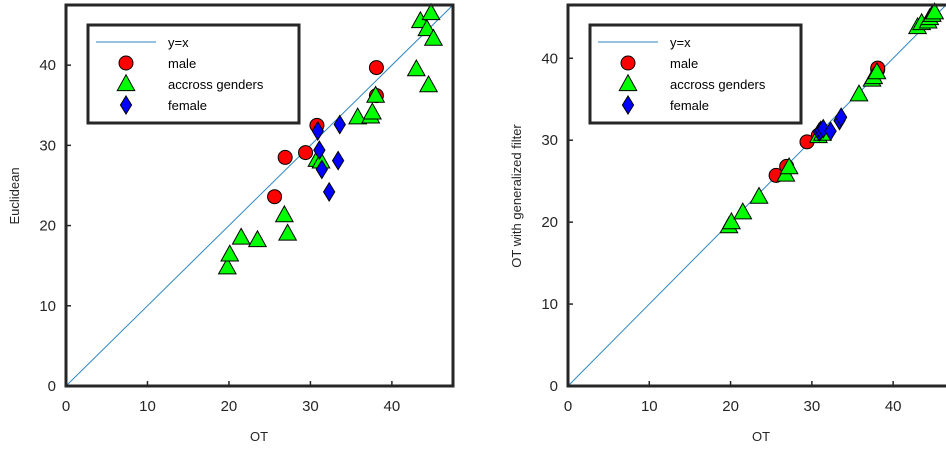  What do you see at coordinates (832, 118) in the screenshot?
I see `markers-group-right` at bounding box center [832, 118].